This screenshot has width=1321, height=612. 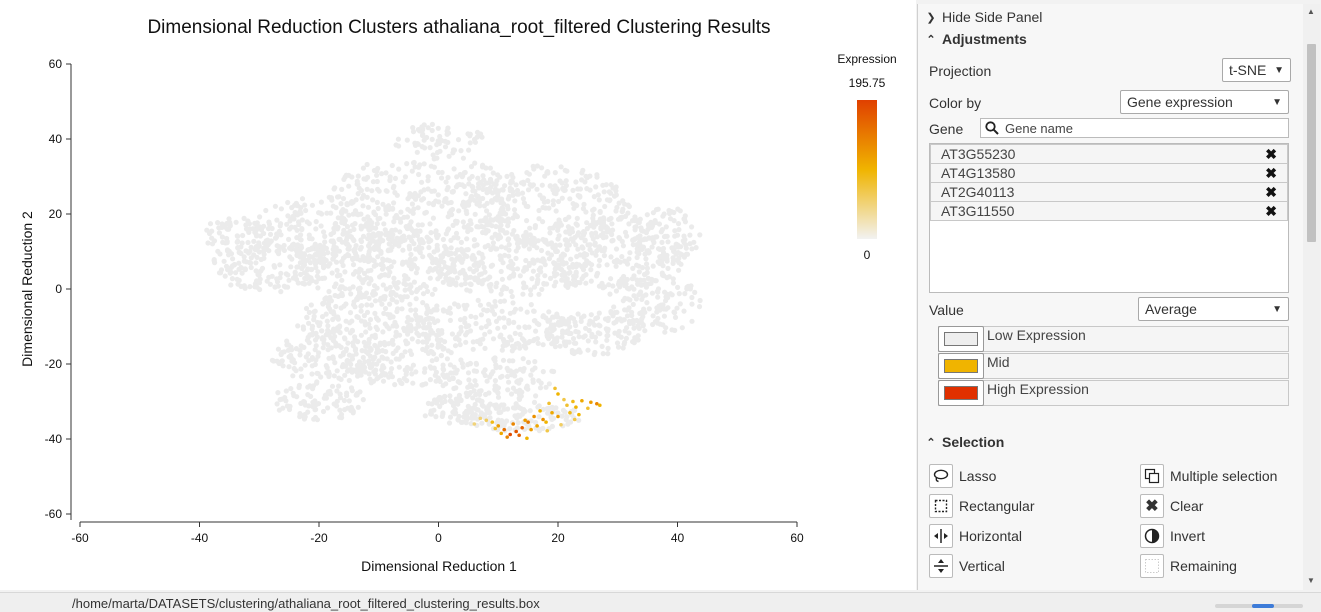 What do you see at coordinates (1311, 143) in the screenshot?
I see `scroll-thumb` at bounding box center [1311, 143].